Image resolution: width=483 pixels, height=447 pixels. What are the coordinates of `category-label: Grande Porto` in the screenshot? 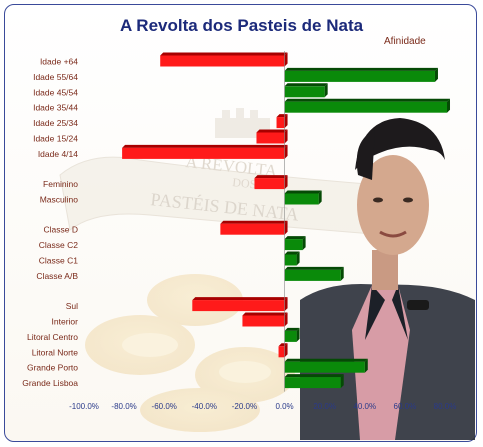 It's located at (52, 368).